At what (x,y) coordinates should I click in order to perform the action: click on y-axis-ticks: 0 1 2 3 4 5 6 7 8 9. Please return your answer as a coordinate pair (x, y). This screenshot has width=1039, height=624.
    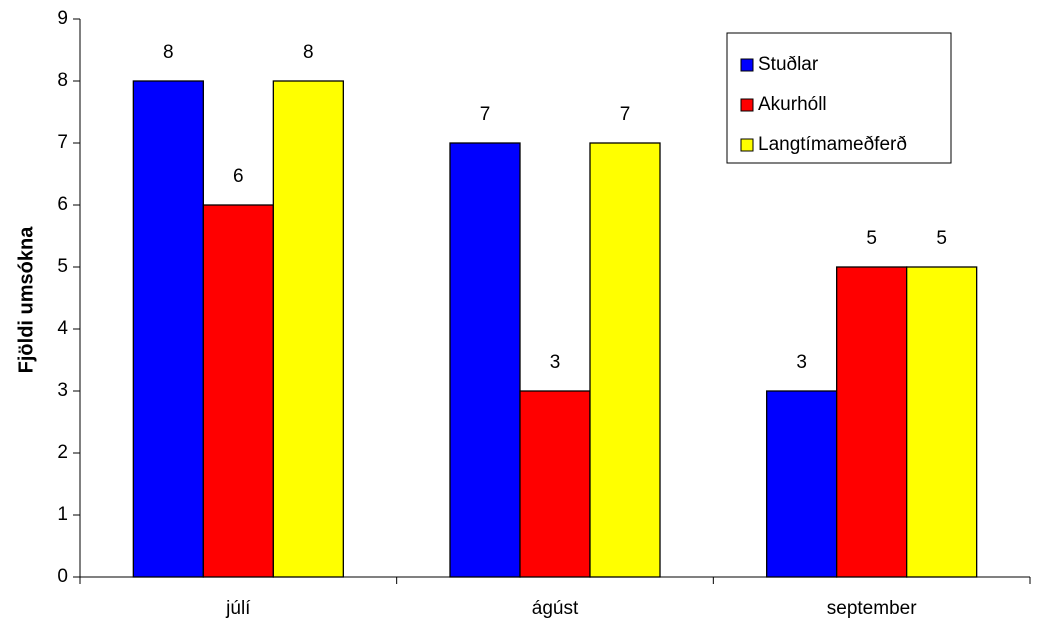
    Looking at the image, I should click on (68, 297).